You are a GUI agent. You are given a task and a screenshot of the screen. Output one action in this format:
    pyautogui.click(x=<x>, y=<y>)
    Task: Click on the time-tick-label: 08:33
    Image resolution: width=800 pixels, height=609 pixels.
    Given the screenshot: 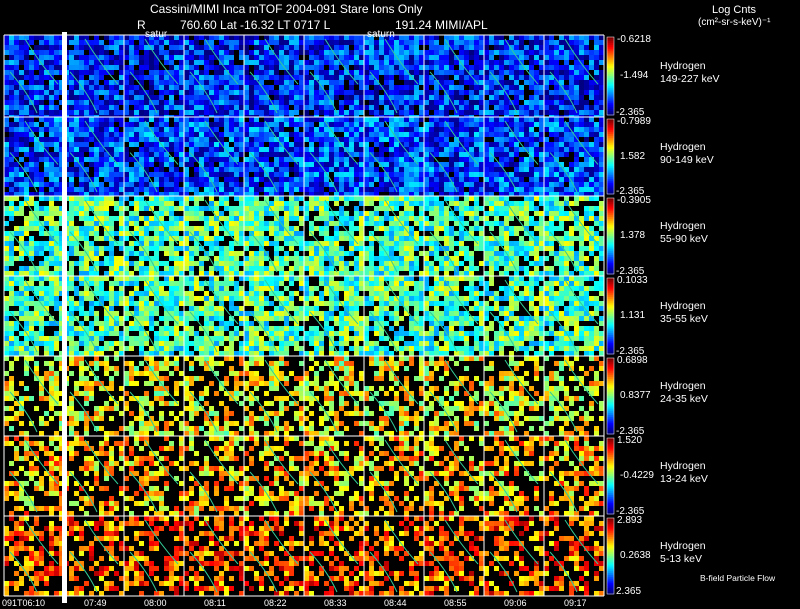 What is the action you would take?
    pyautogui.click(x=335, y=603)
    